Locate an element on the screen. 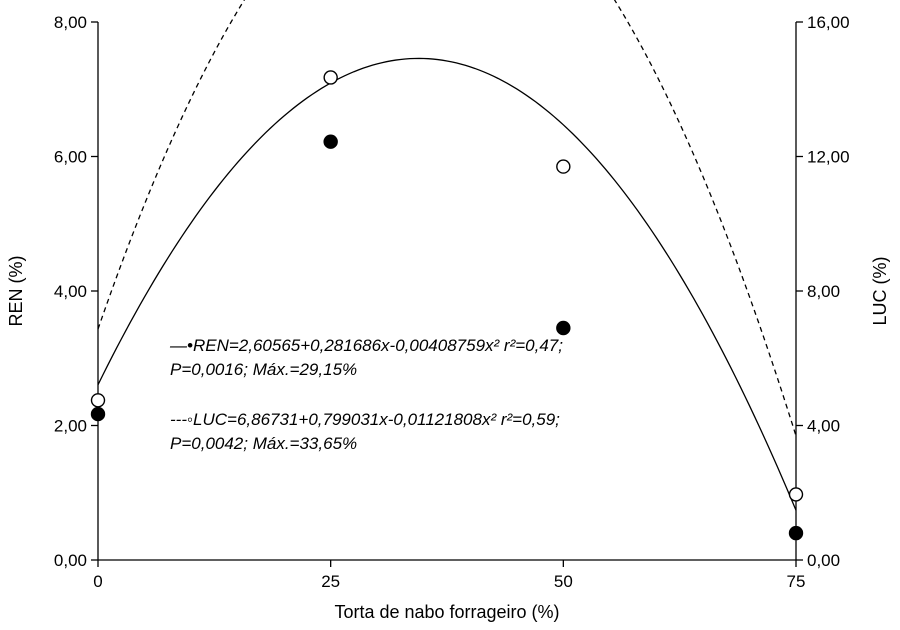 The height and width of the screenshot is (630, 900). left-y-axis-title: REN (%) is located at coordinates (16, 291).